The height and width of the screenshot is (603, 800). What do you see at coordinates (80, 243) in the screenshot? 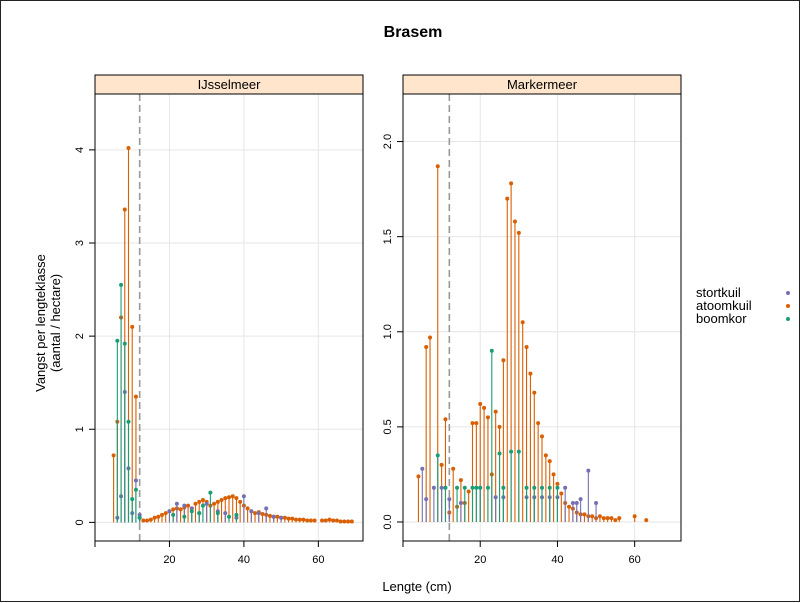
I see `y-tick-label: 3` at bounding box center [80, 243].